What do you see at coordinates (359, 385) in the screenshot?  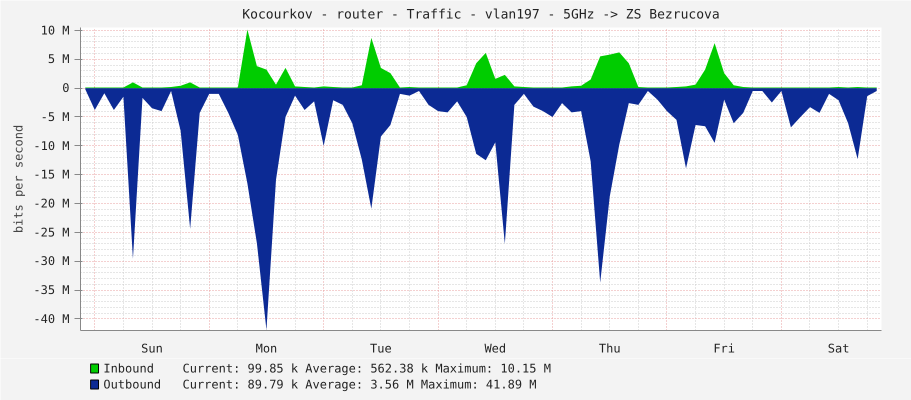 I see `text: Current: 89.79 k Average: 3.56 M Maximum: 41.89 M` at bounding box center [359, 385].